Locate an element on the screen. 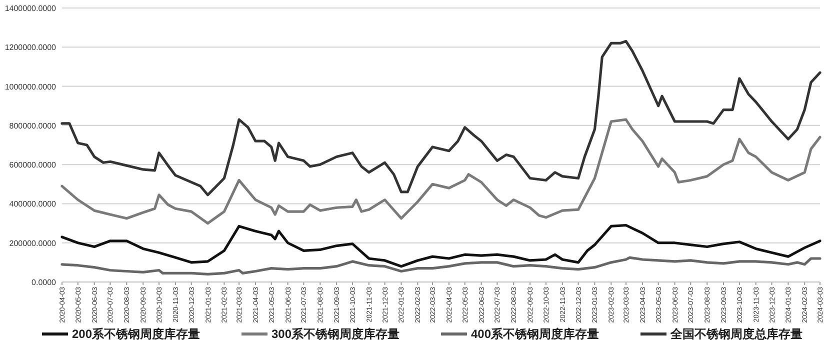 The width and height of the screenshot is (830, 350). legend-label: 300系不锈钢周度库存量 is located at coordinates (336, 334).